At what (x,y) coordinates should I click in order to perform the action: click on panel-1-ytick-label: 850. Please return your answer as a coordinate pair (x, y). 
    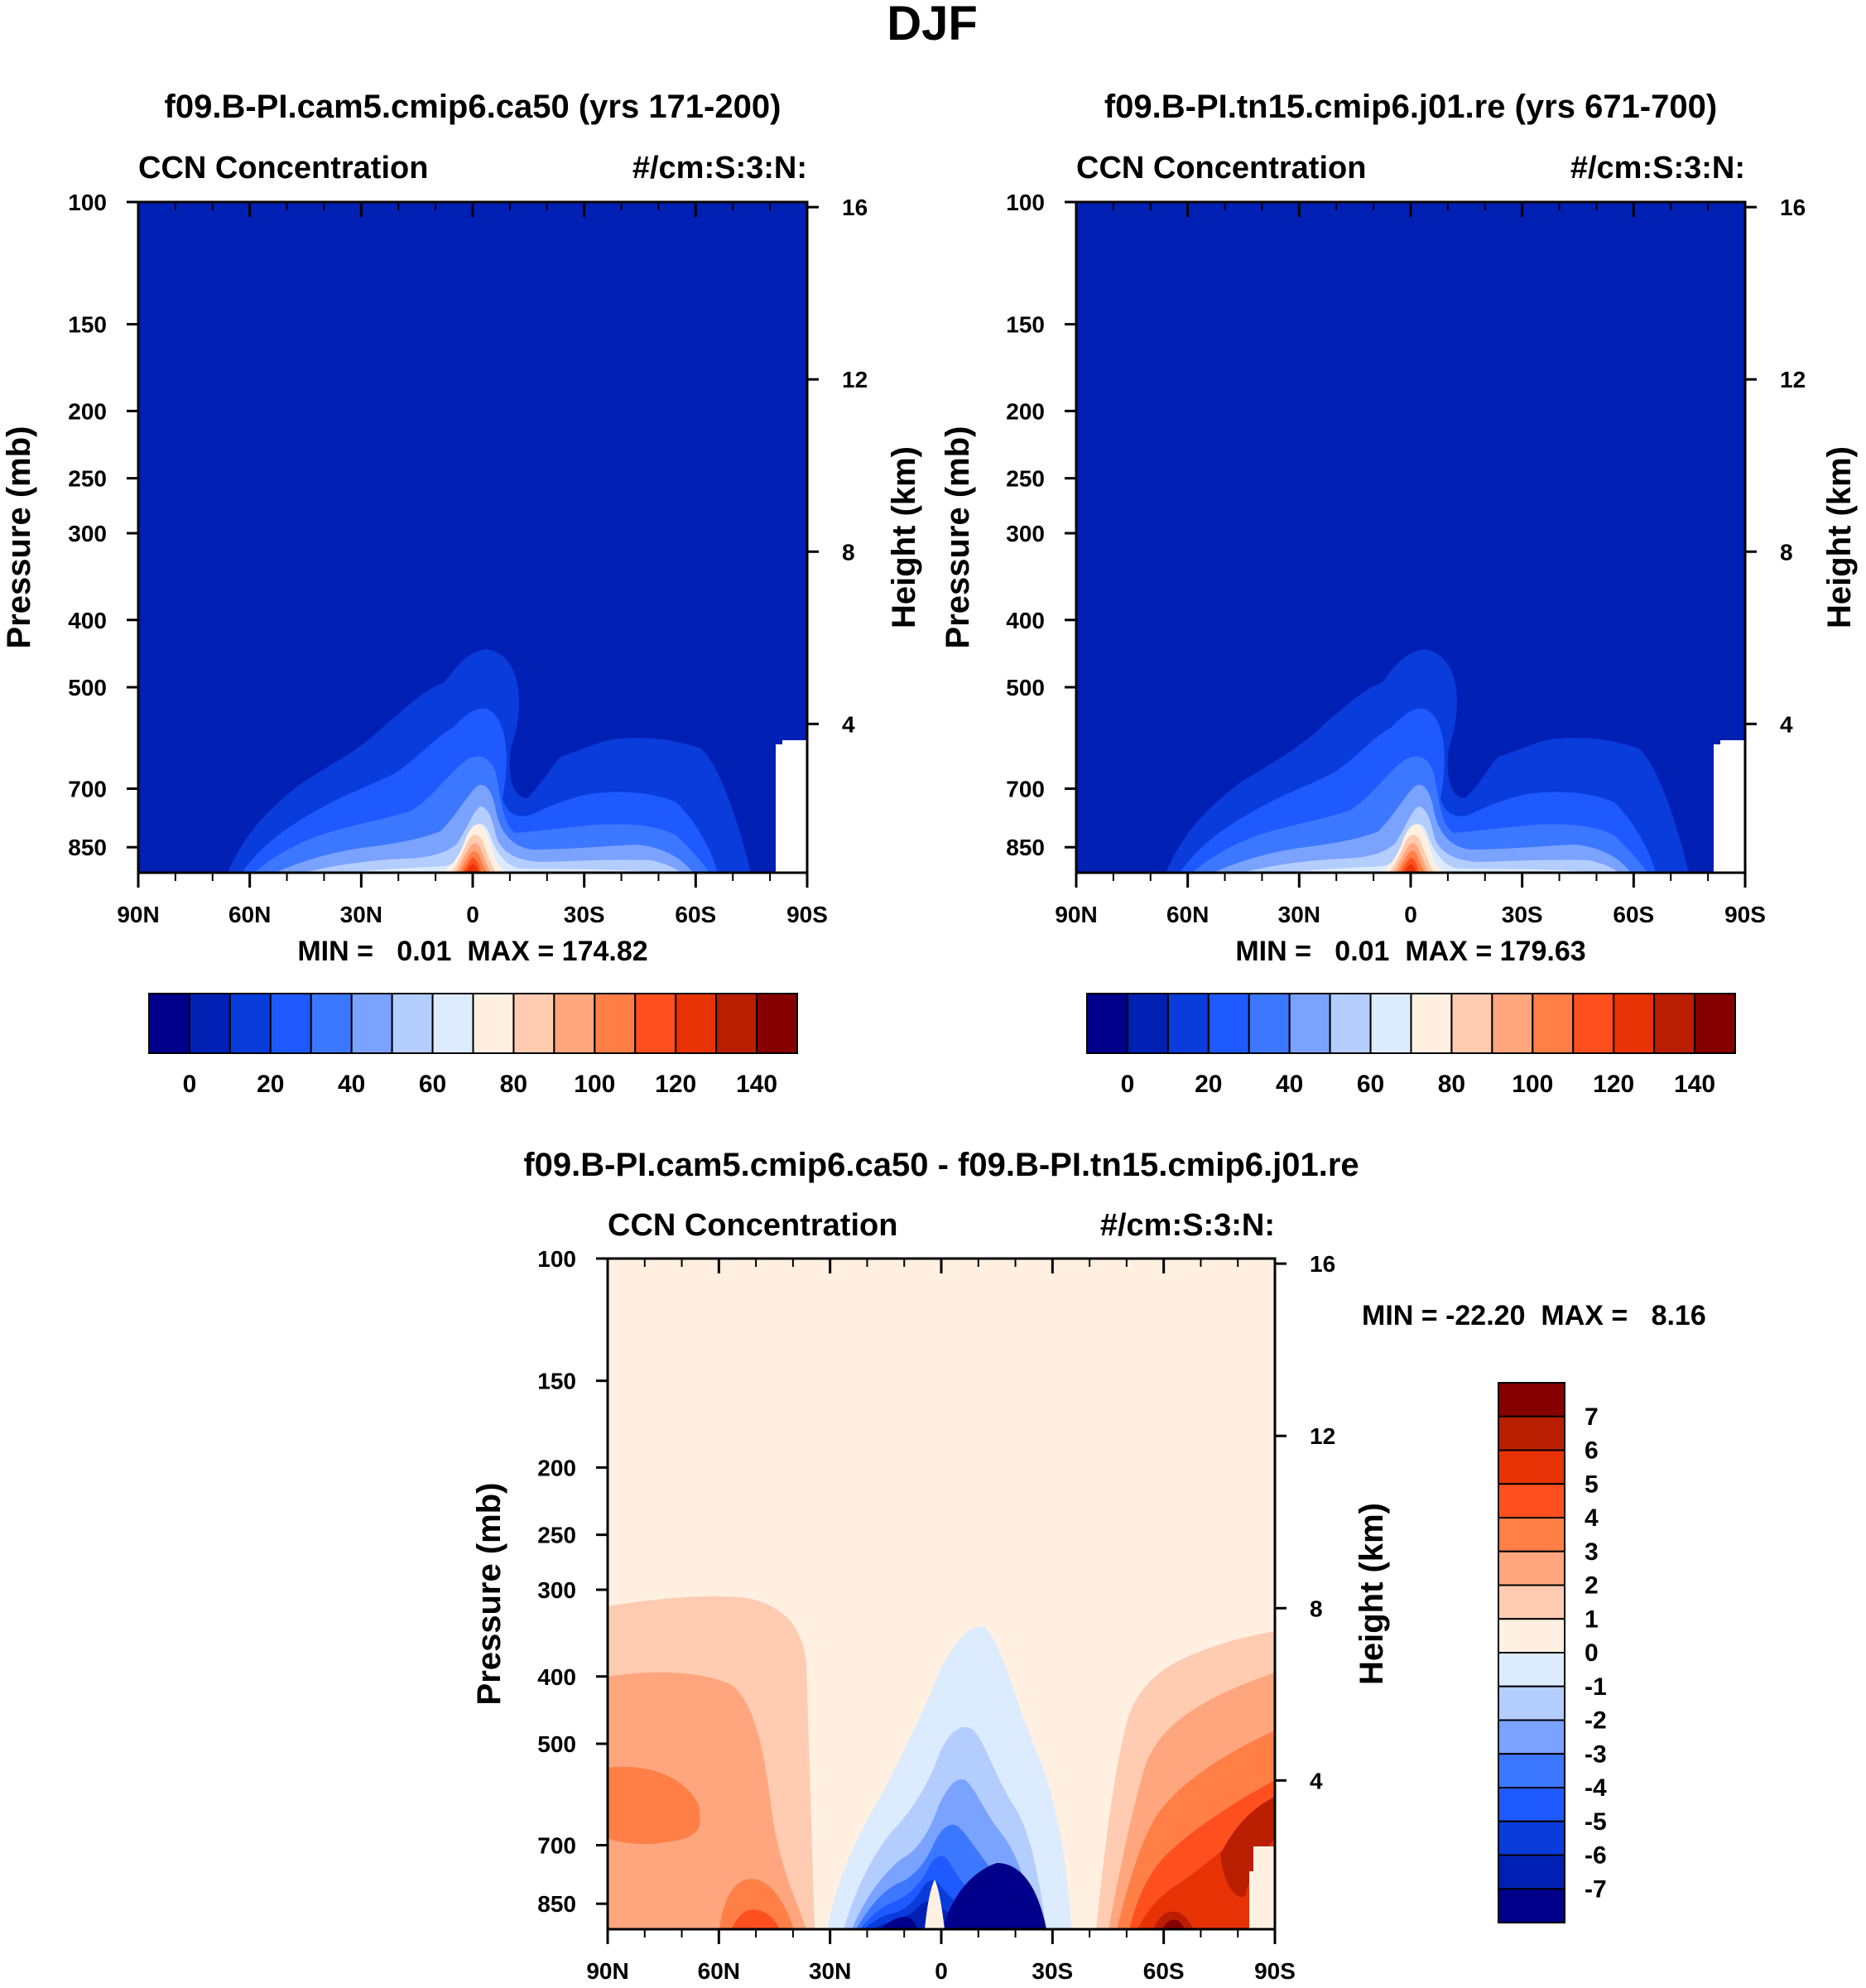
    Looking at the image, I should click on (87, 847).